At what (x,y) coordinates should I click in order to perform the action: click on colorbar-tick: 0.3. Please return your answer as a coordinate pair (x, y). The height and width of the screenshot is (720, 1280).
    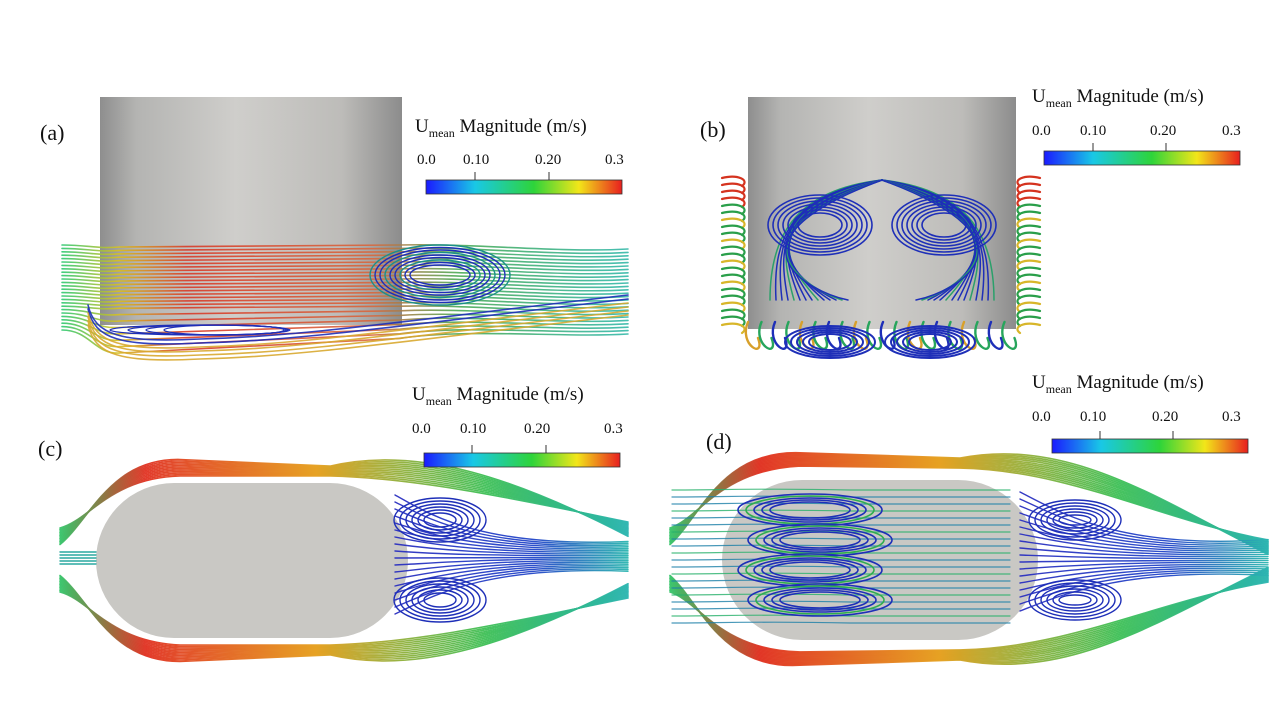
    Looking at the image, I should click on (613, 429).